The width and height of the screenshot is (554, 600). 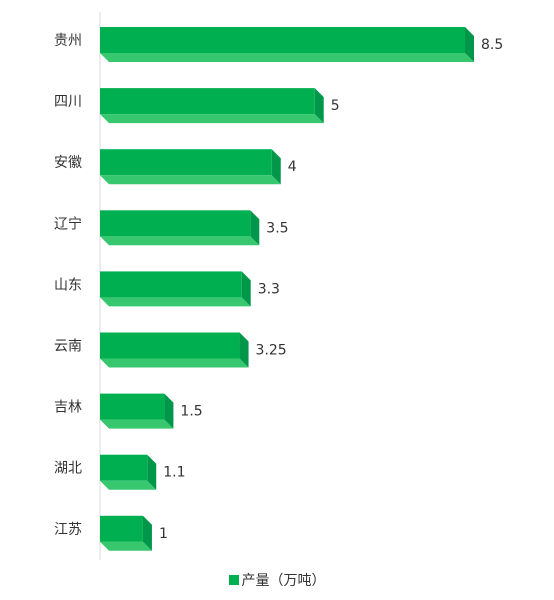 What do you see at coordinates (191, 412) in the screenshot?
I see `data-label: 1.5` at bounding box center [191, 412].